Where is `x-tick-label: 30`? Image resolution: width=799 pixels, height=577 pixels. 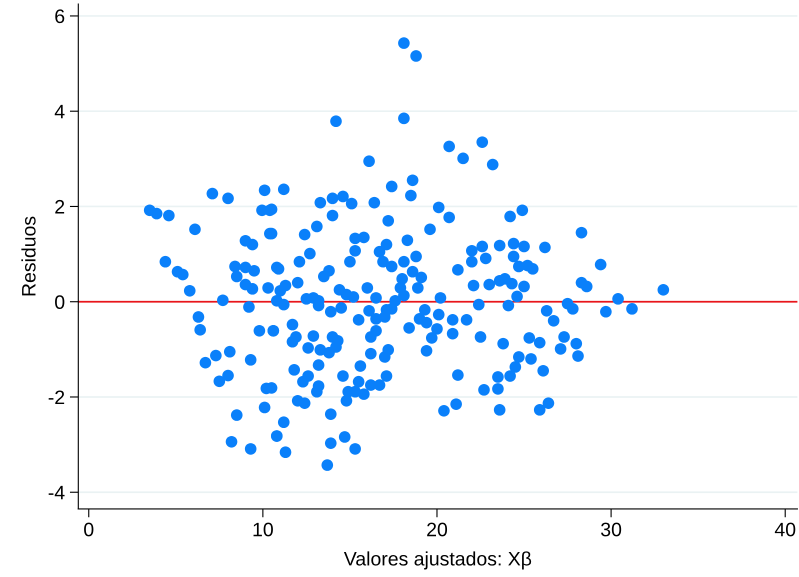 x-tick-label: 30 is located at coordinates (611, 529).